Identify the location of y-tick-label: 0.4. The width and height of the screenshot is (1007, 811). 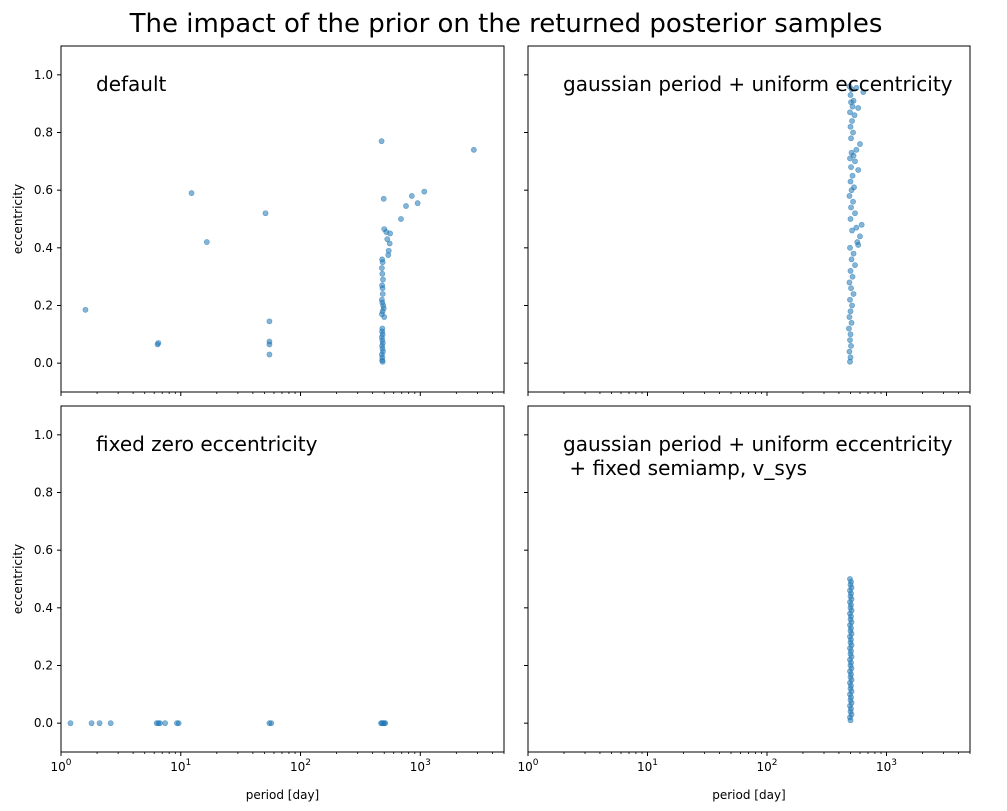
(43, 248).